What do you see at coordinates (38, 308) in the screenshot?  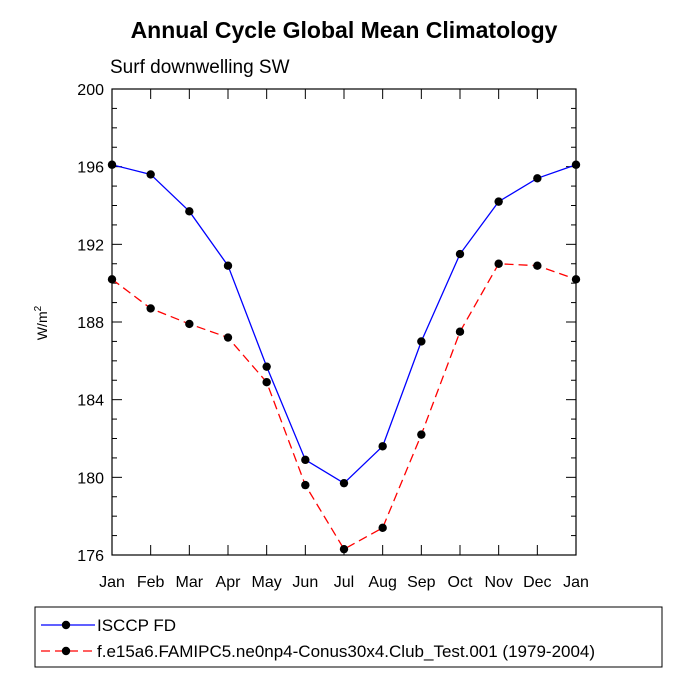 I see `y-axis-title-sup: 2` at bounding box center [38, 308].